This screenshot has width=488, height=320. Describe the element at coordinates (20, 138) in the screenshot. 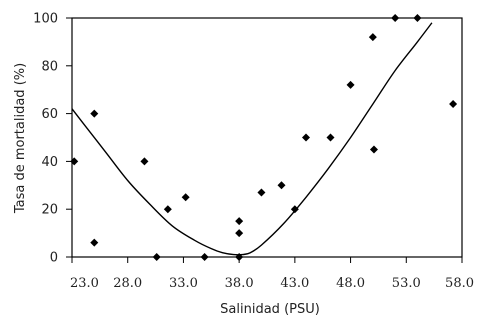

I see `y-axis-title: Tasa de mortalidad (%)` at that location.